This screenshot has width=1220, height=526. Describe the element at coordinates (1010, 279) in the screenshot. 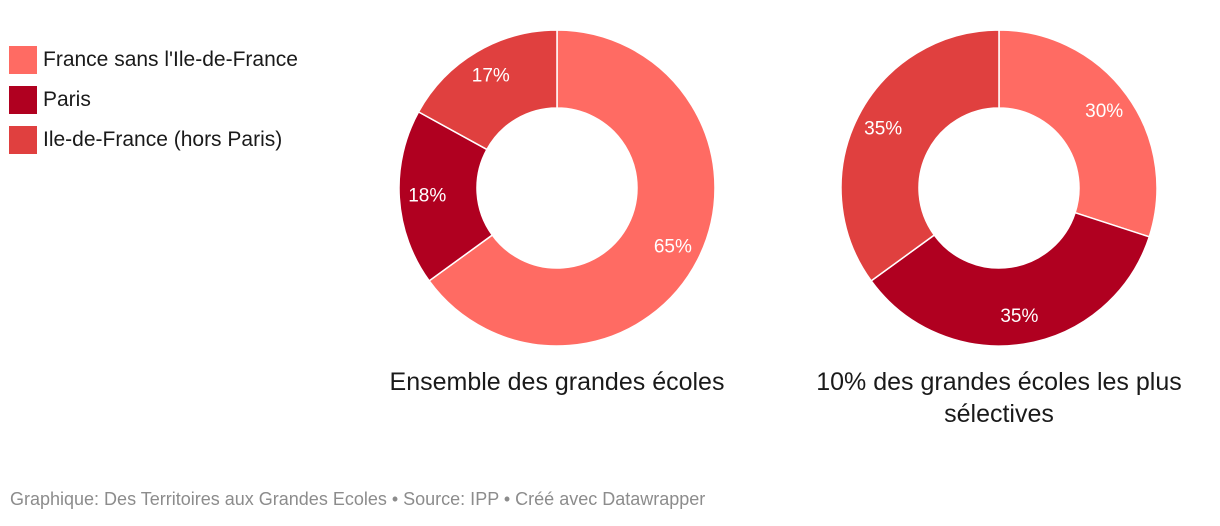

I see `donut-slice-selectives-paris` at that location.